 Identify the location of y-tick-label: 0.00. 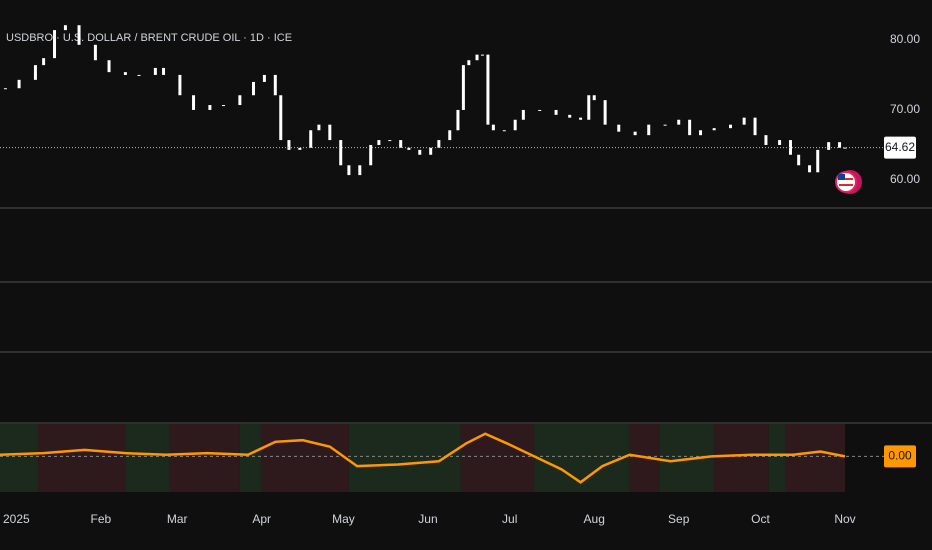
(900, 456).